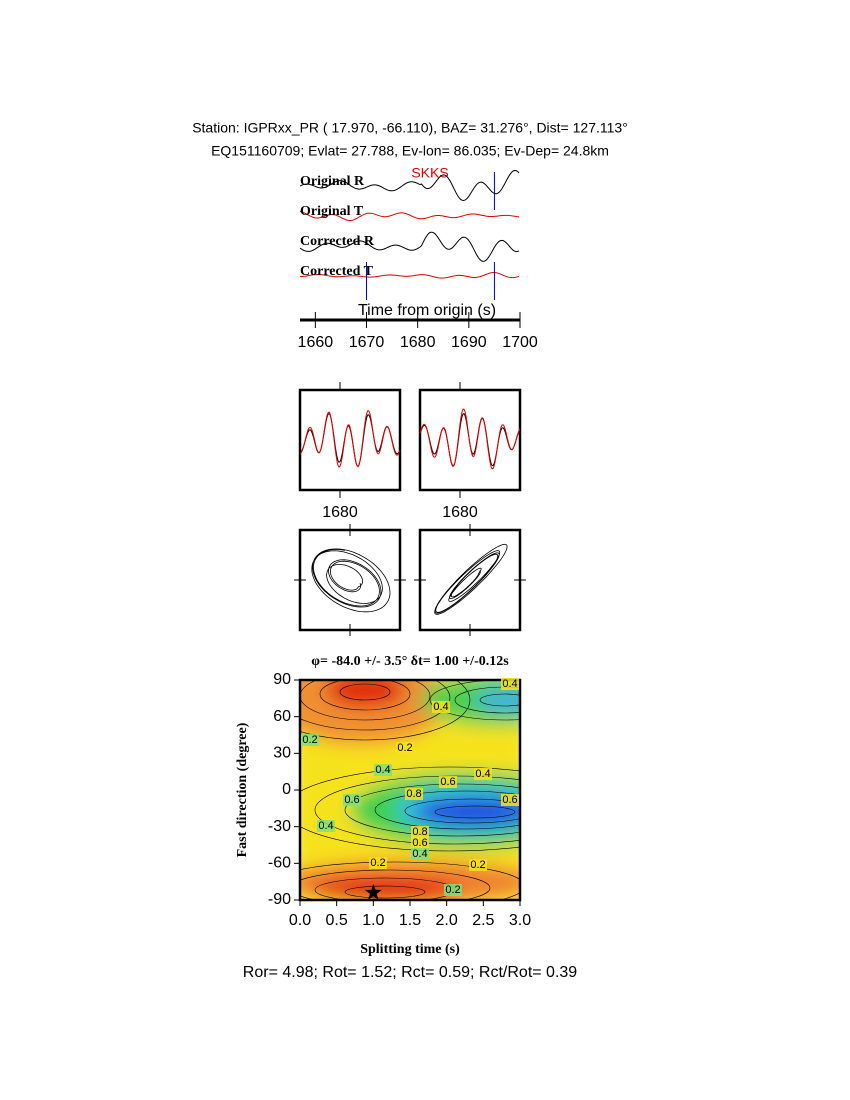 The image size is (850, 1100). Describe the element at coordinates (337, 920) in the screenshot. I see `x-tick-label: 0.5` at that location.